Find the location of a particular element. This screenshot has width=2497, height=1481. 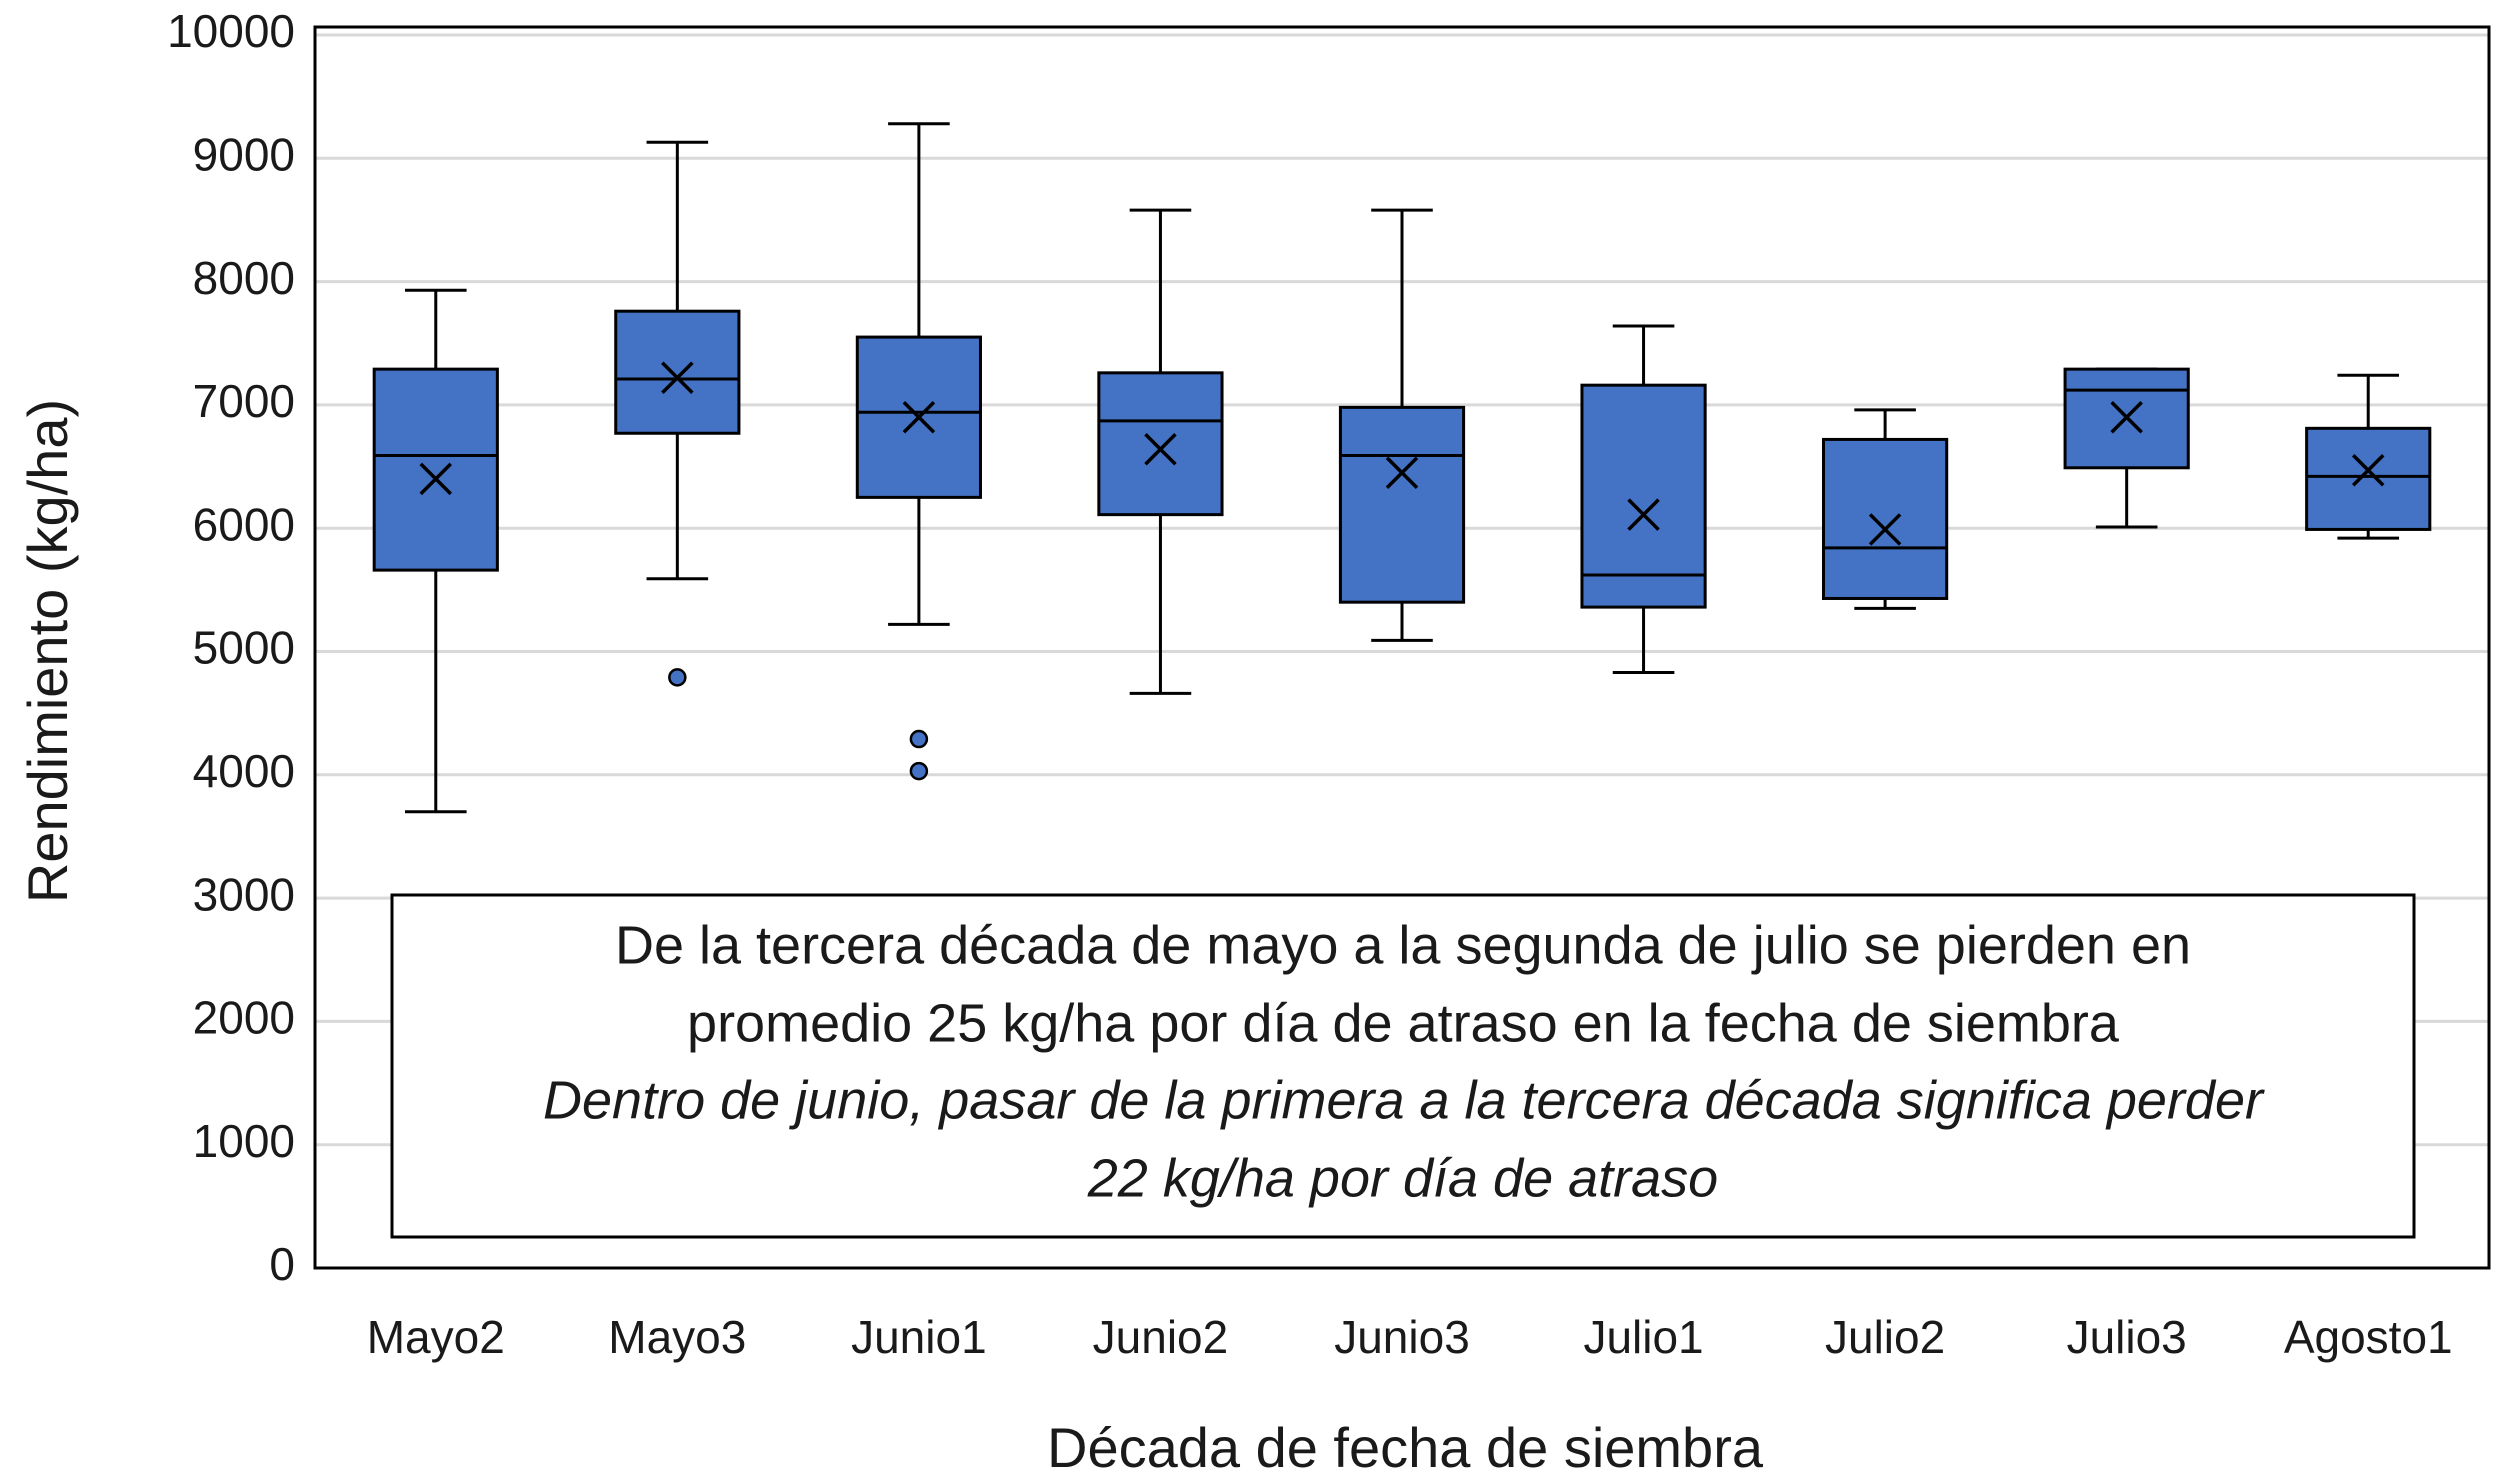

y-tick-label: 5000 is located at coordinates (244, 648).